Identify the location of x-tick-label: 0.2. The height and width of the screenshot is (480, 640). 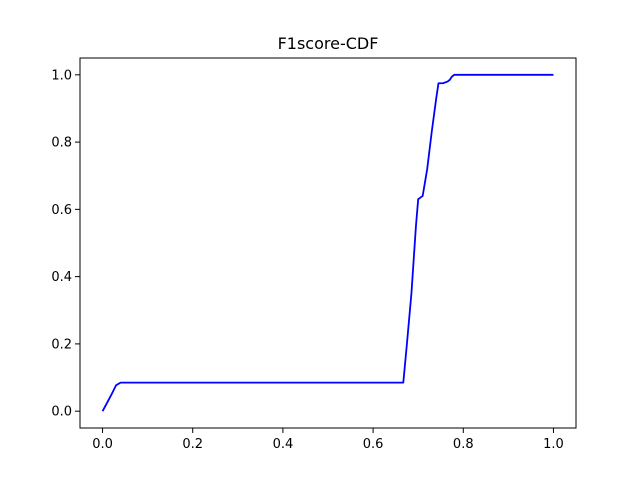
(192, 444).